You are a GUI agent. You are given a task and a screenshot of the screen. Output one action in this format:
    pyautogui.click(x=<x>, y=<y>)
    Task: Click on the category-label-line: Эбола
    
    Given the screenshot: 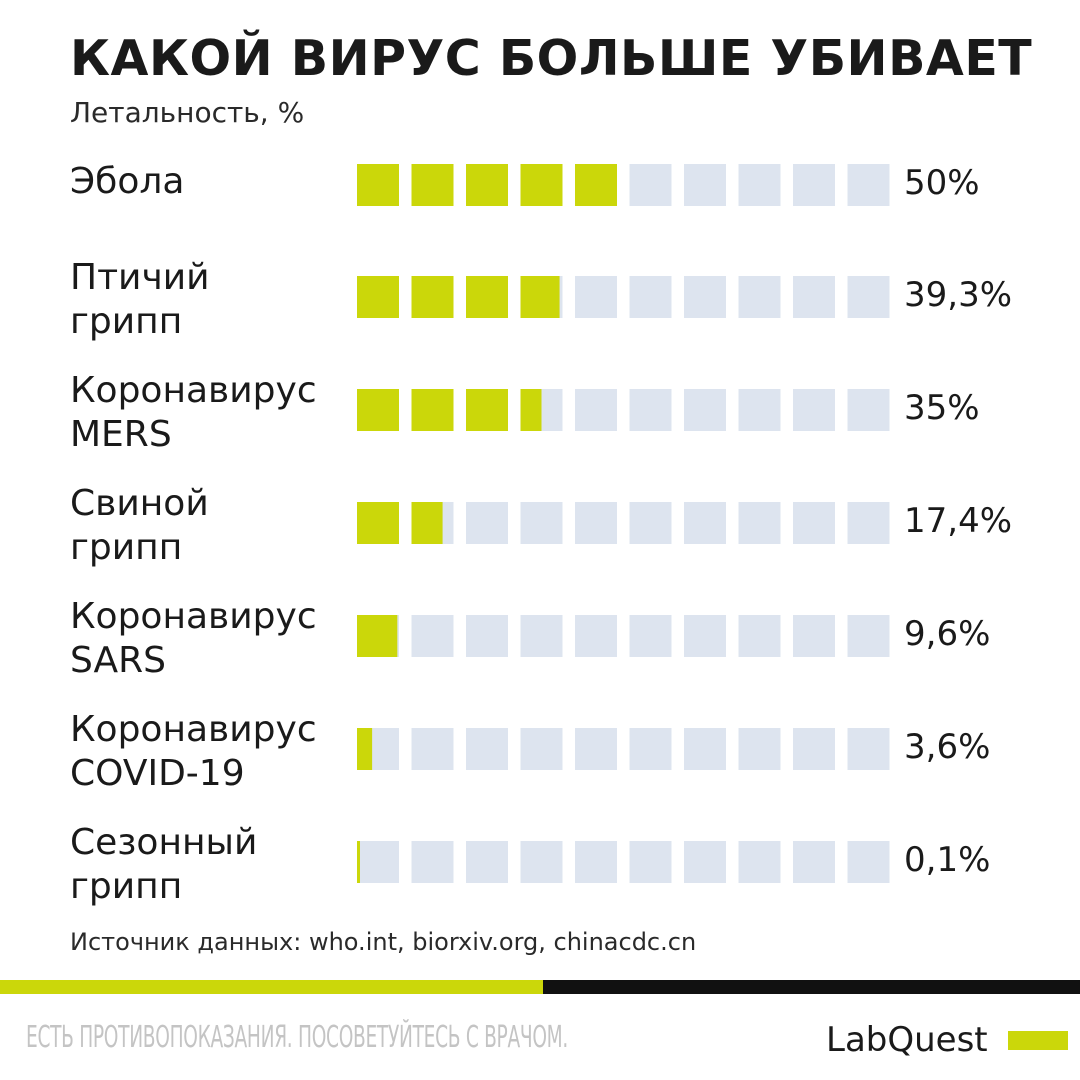 What is the action you would take?
    pyautogui.click(x=127, y=181)
    